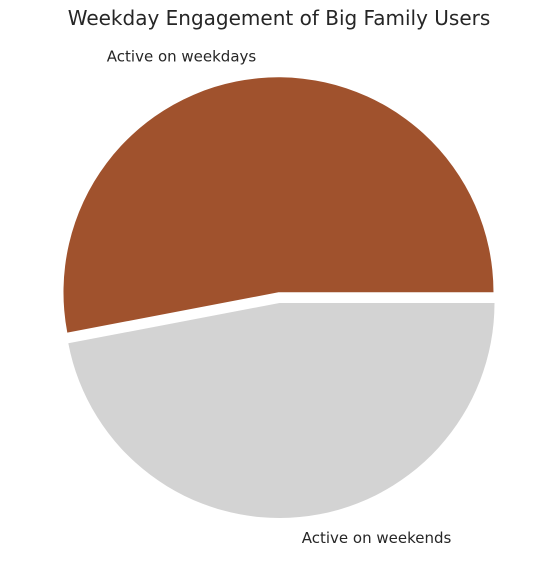 The image size is (559, 583). Describe the element at coordinates (279, 18) in the screenshot. I see `chart-title: Weekday Engagement of Big Family Users` at that location.